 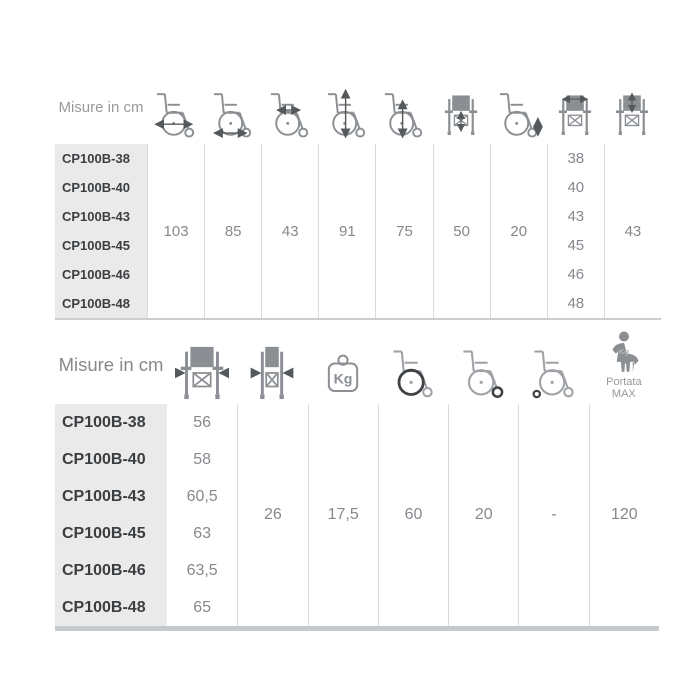 What do you see at coordinates (111, 365) in the screenshot?
I see `bottom-measures-title: Misure in cm` at bounding box center [111, 365].